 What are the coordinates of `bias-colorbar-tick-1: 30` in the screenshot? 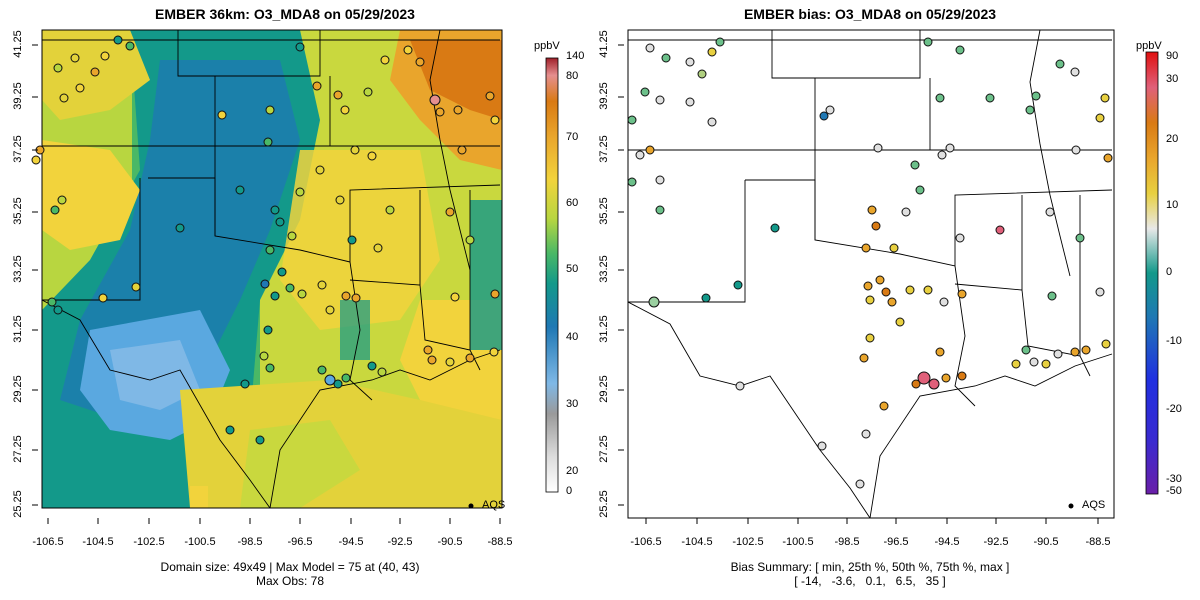 It's located at (1172, 79).